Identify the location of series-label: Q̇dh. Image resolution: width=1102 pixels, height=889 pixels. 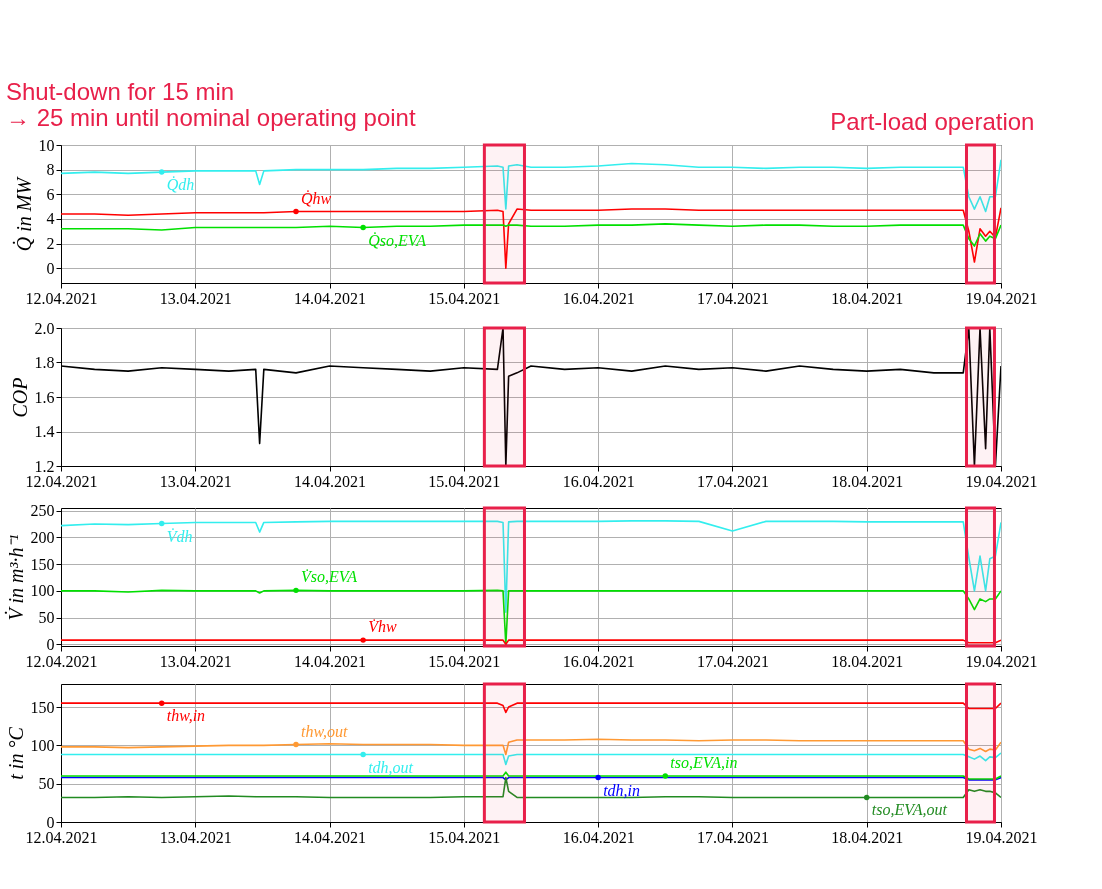
(180, 185).